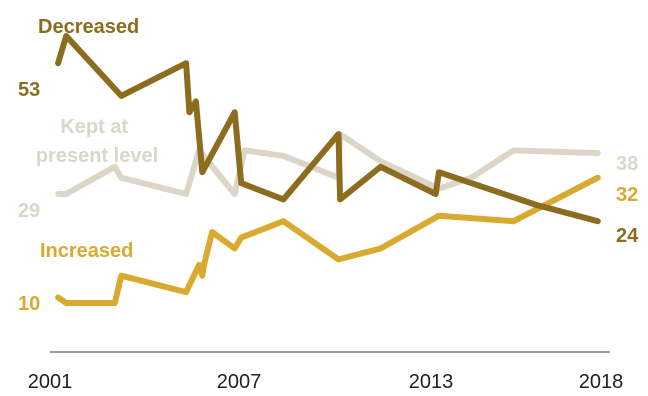 The width and height of the screenshot is (648, 396). I want to click on x-tick-label-2001: 2001, so click(50, 382).